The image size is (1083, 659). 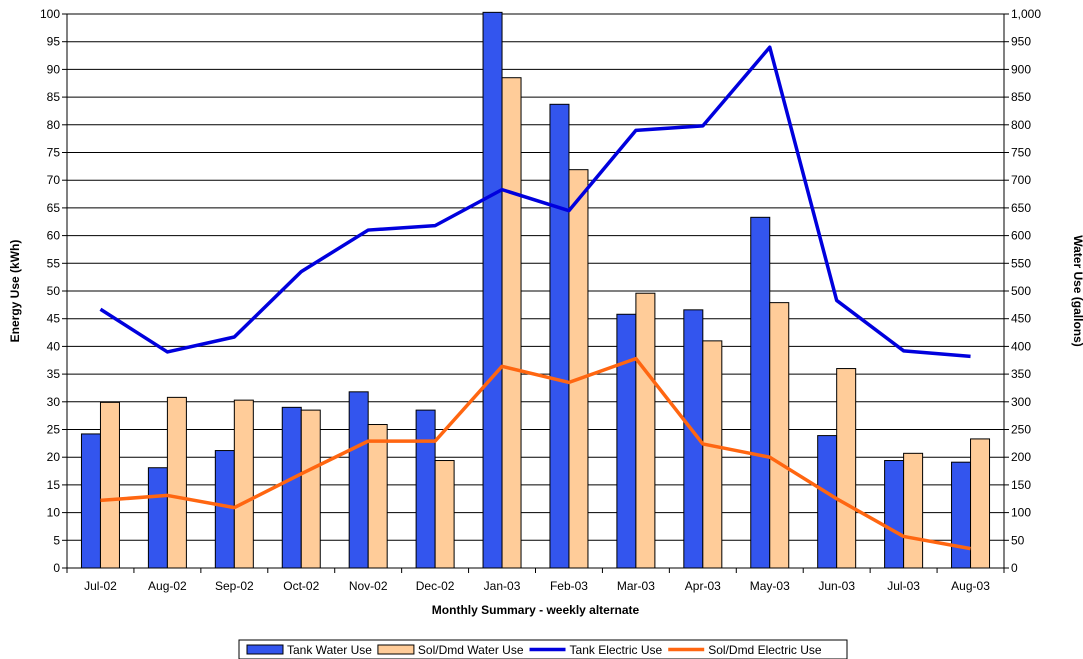 What do you see at coordinates (1021, 236) in the screenshot?
I see `right-tick-label: 600` at bounding box center [1021, 236].